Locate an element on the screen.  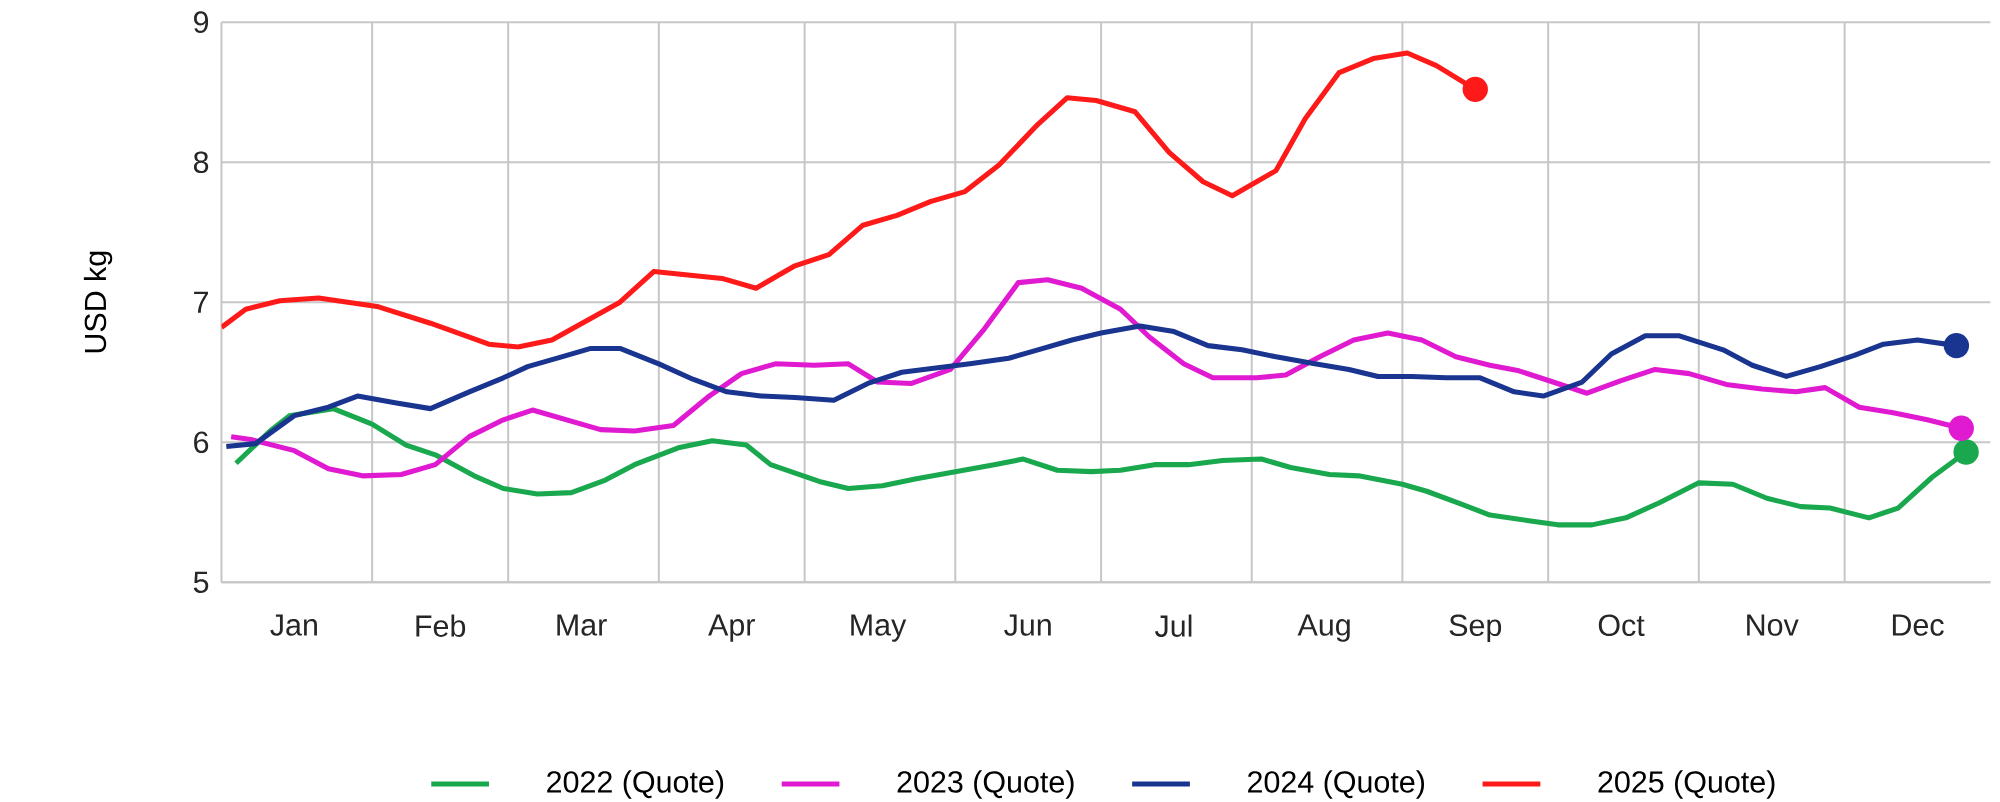
y-tick-label: 7 is located at coordinates (201, 302).